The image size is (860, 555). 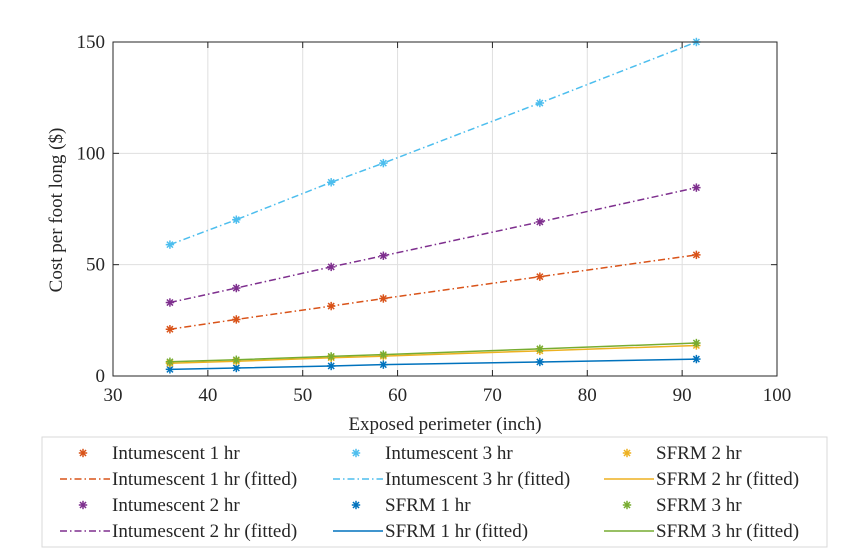 What do you see at coordinates (207, 395) in the screenshot?
I see `x-tick-label: 40` at bounding box center [207, 395].